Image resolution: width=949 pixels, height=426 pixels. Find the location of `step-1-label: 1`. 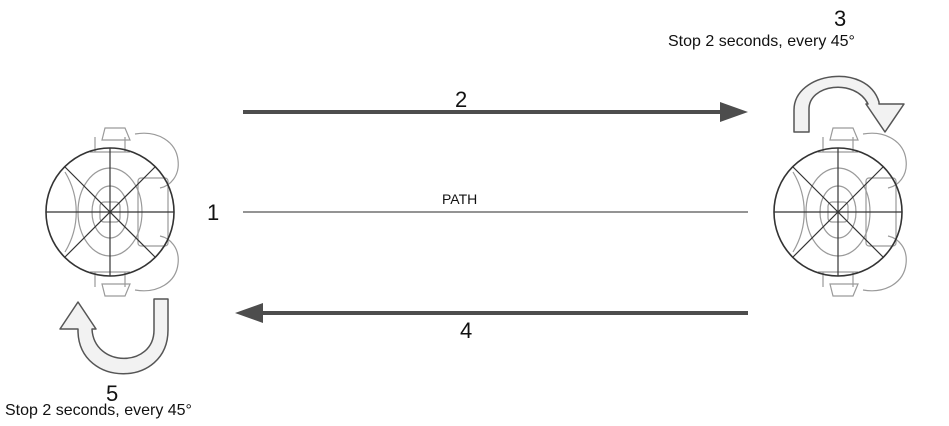

step-1-label: 1 is located at coordinates (213, 212).